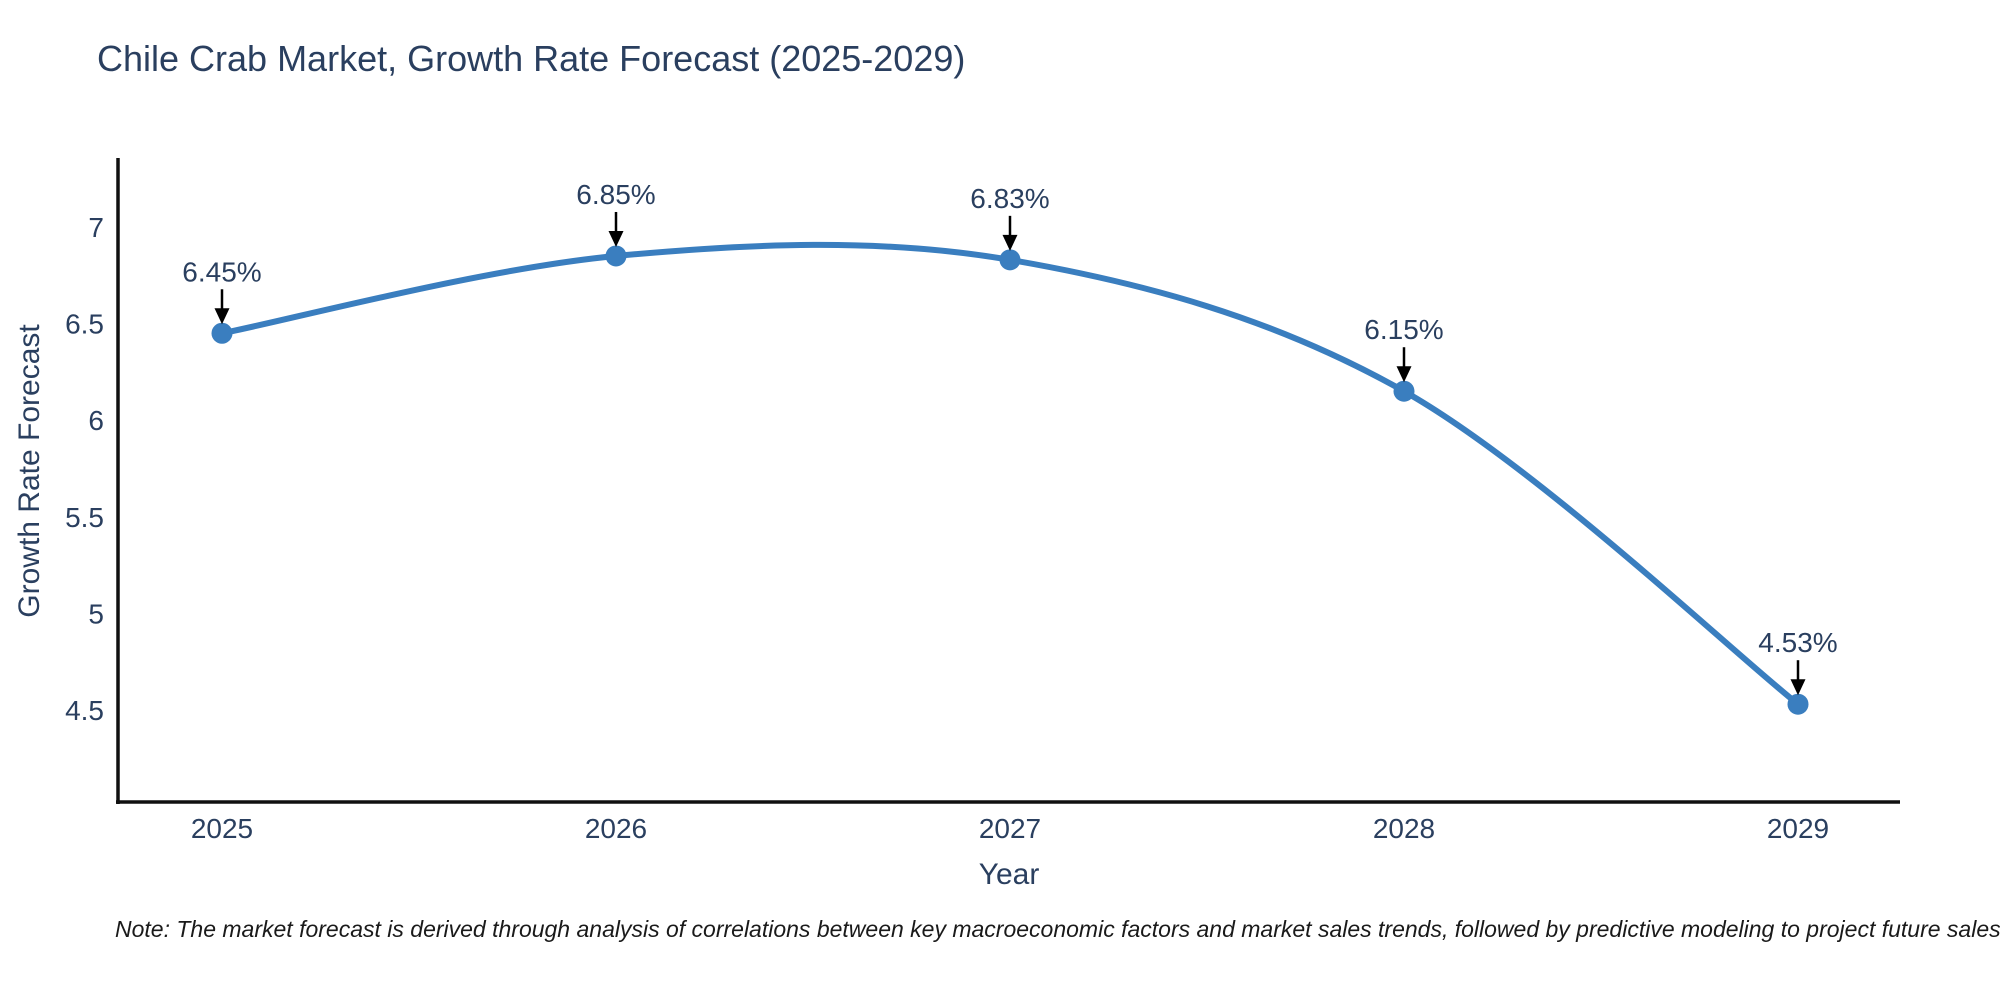 The height and width of the screenshot is (1000, 2000). Describe the element at coordinates (84, 517) in the screenshot. I see `y-tick-label: 5.5` at that location.